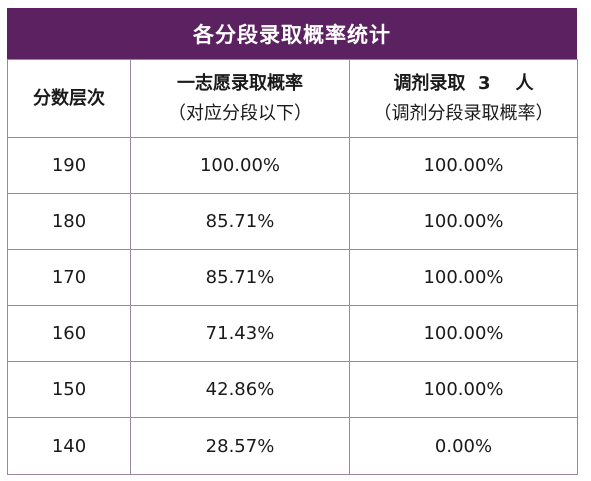 This screenshot has height=481, width=591. I want to click on first-choice-cell: 100.00%, so click(240, 165).